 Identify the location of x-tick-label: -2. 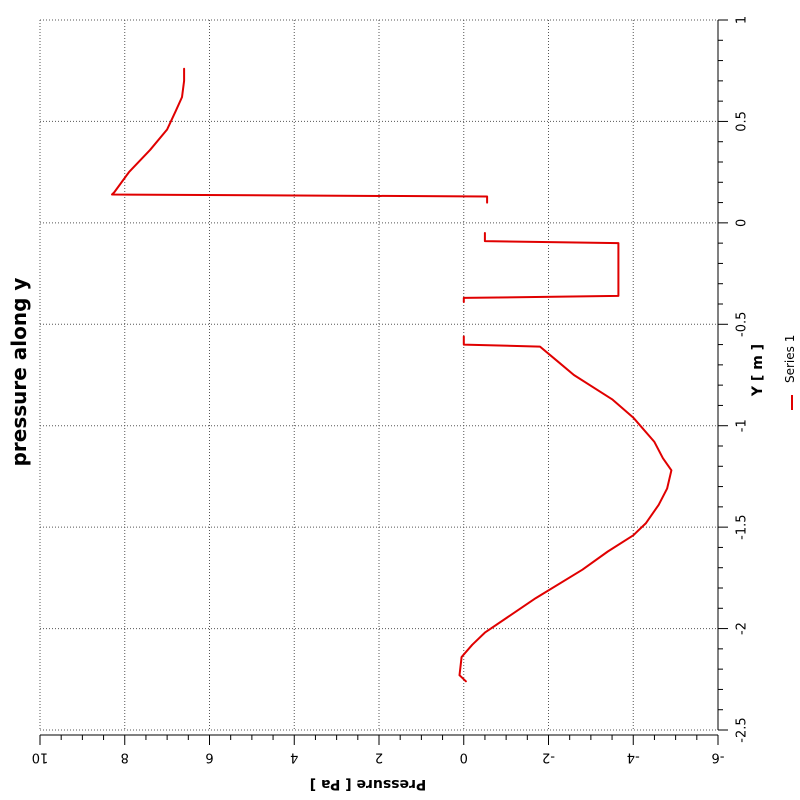
(742, 628).